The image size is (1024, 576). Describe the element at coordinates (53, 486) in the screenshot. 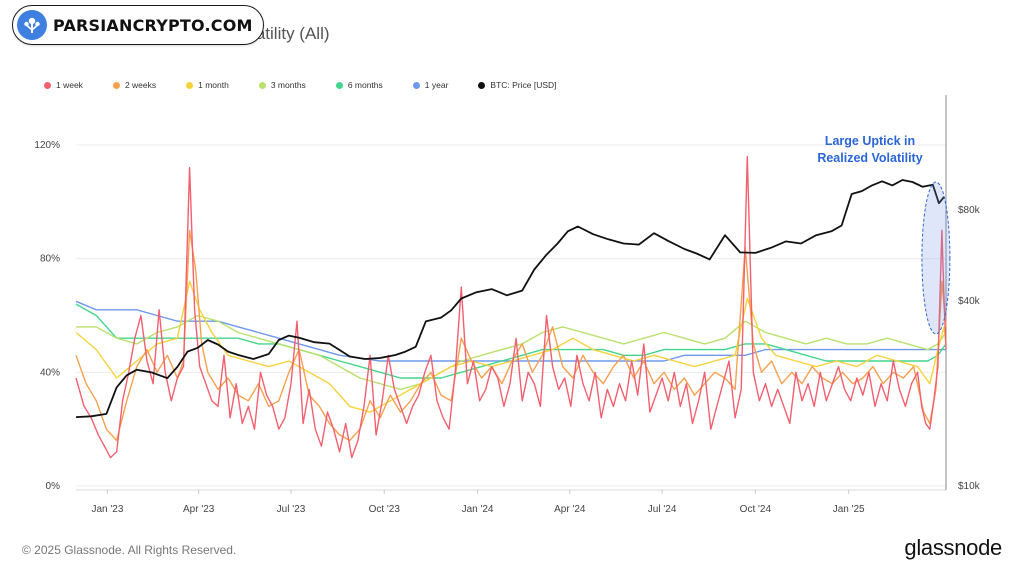

I see `y-tick-left: 0%` at that location.